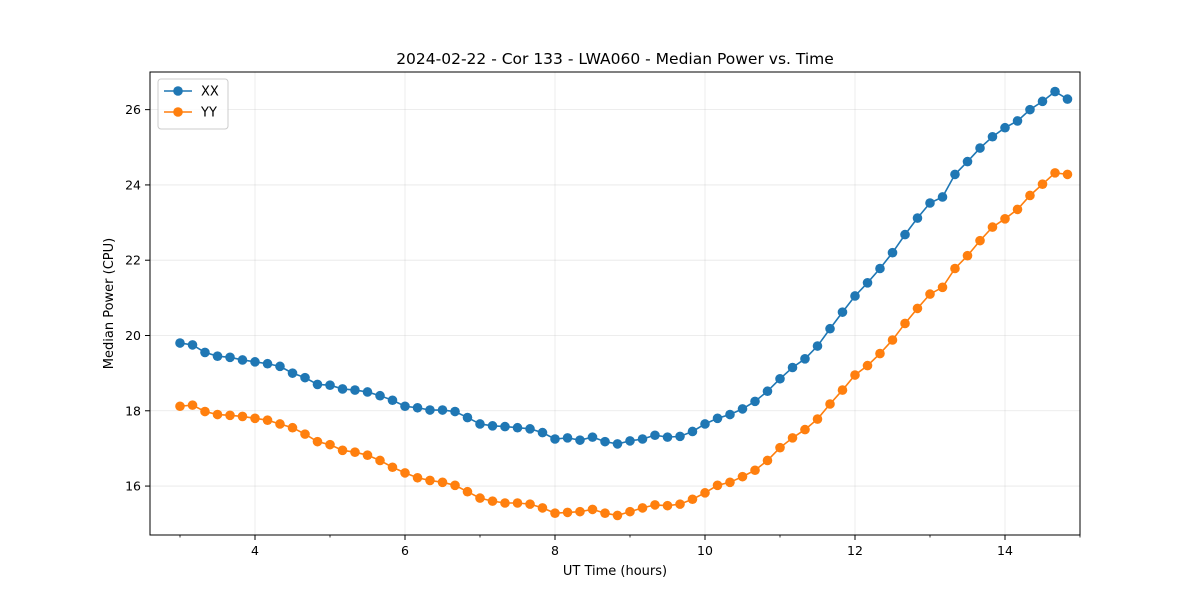 The image size is (1200, 600). Describe the element at coordinates (208, 113) in the screenshot. I see `legend-label-yy: YY` at that location.